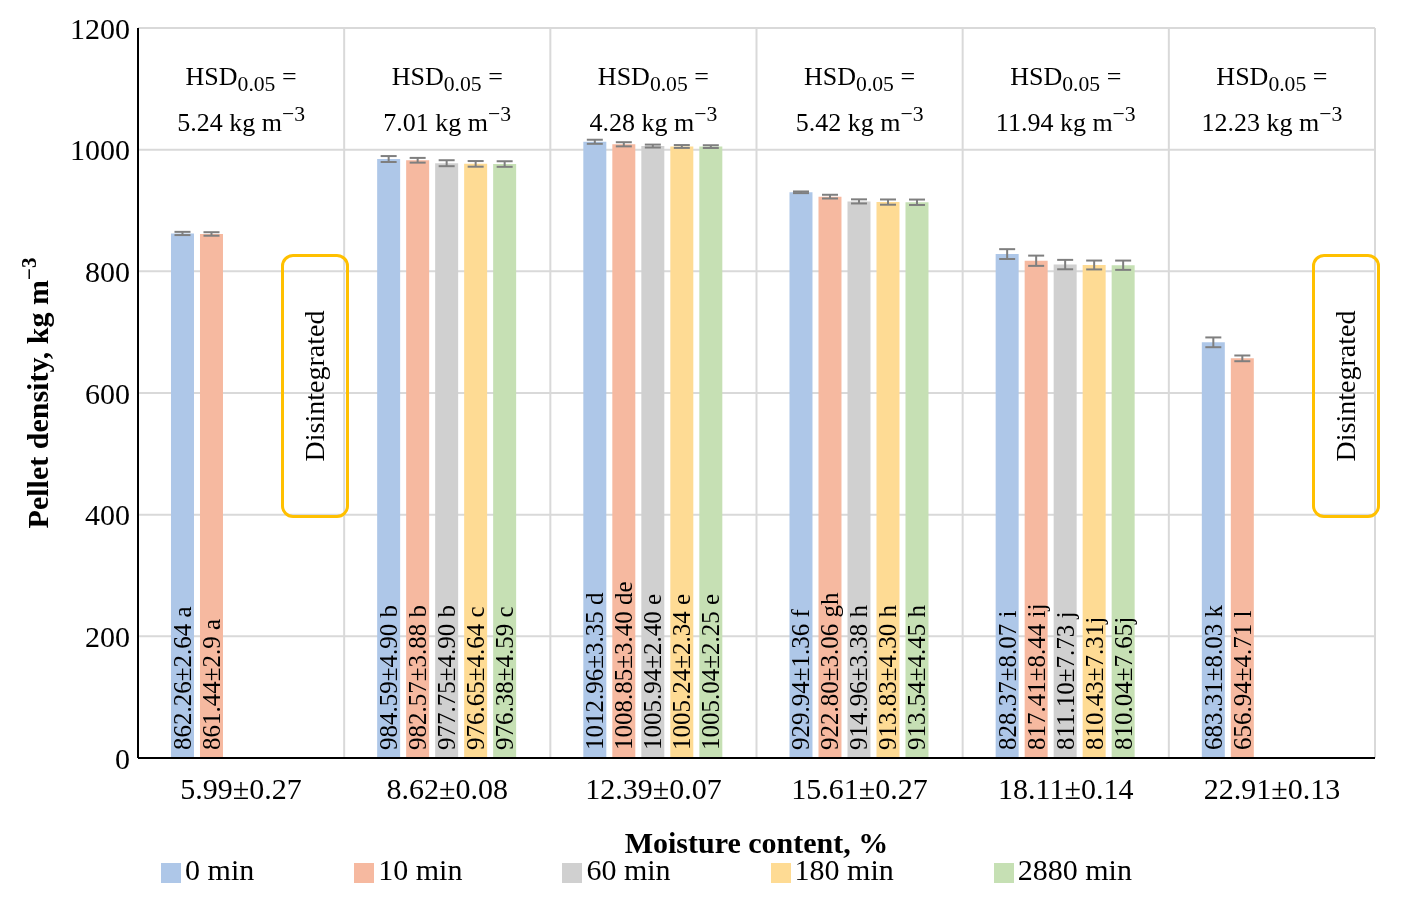  I want to click on x-tick-label: 8.62±0.08, so click(447, 789).